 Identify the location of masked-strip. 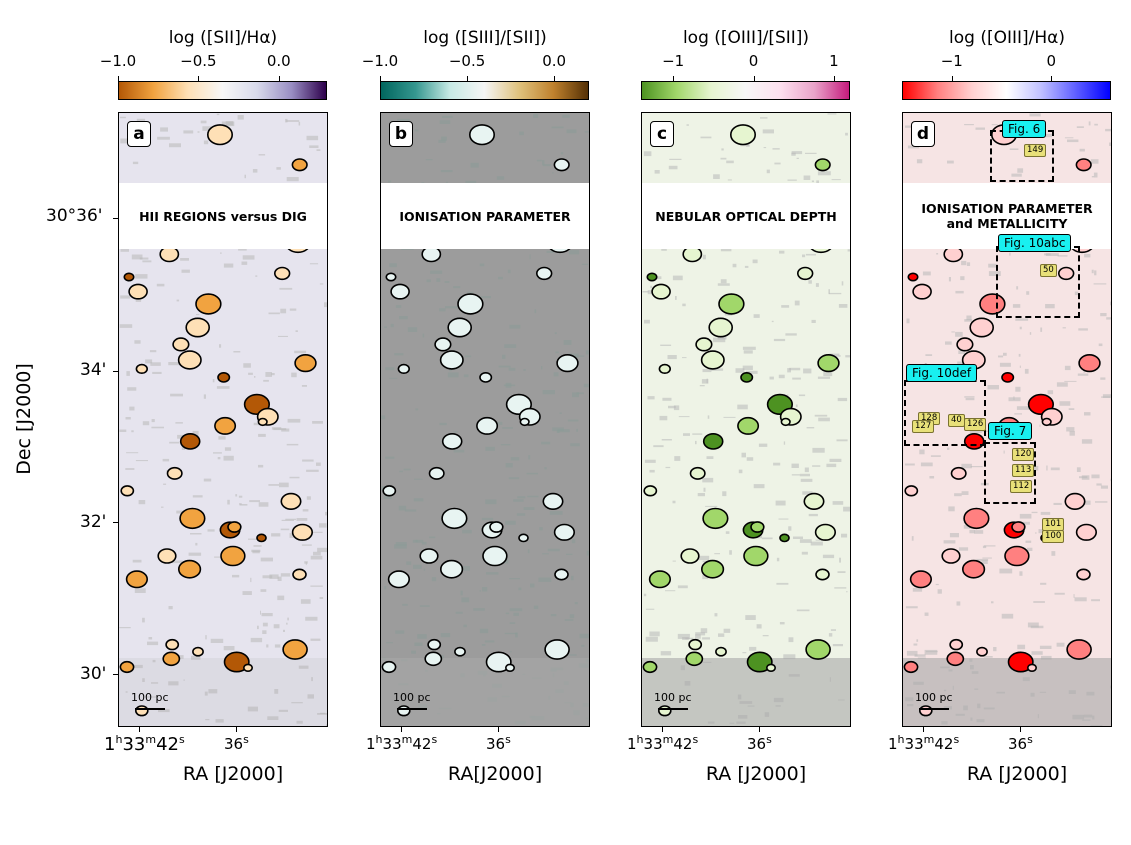
(485, 692).